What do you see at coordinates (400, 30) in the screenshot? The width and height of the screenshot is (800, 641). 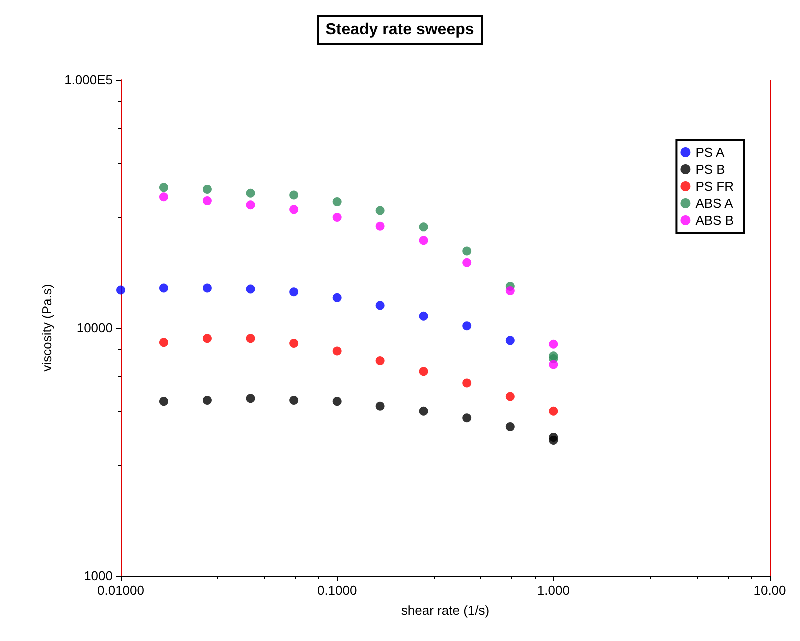 I see `chart-title: Steady rate sweeps` at bounding box center [400, 30].